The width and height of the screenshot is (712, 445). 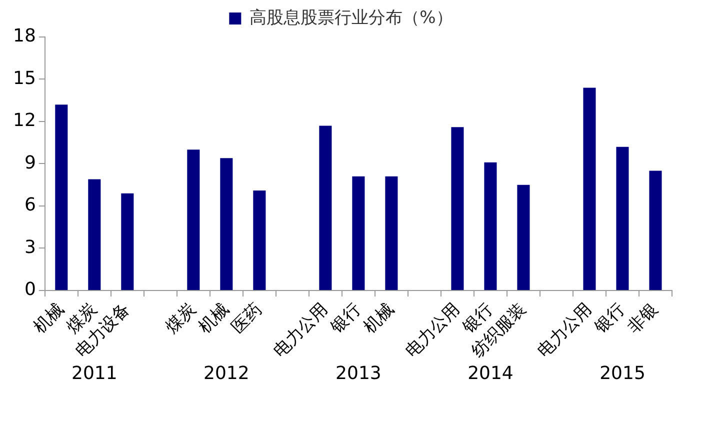 What do you see at coordinates (30, 205) in the screenshot?
I see `y-tick-label: 6` at bounding box center [30, 205].